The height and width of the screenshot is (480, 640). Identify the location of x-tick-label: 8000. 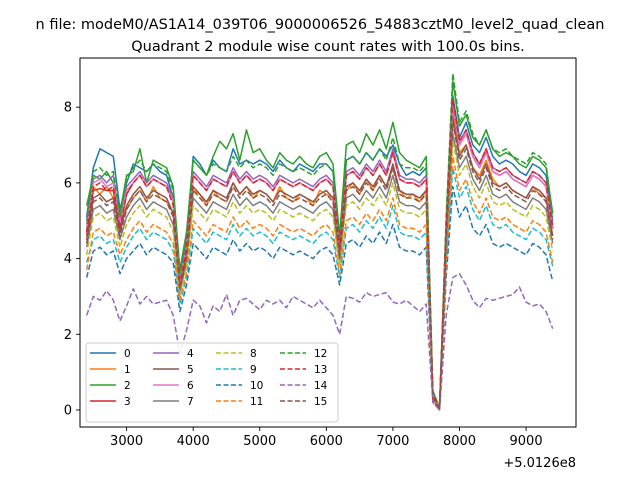
(459, 441).